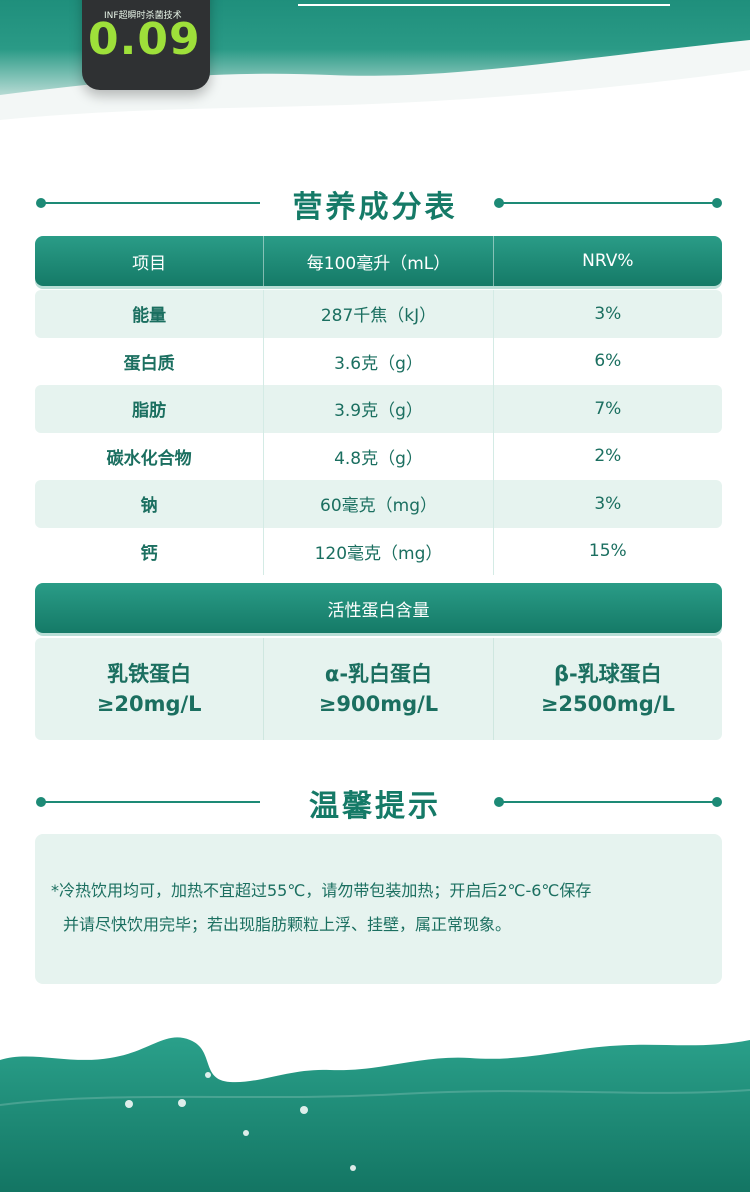  What do you see at coordinates (608, 408) in the screenshot?
I see `row-nrv: 7%` at bounding box center [608, 408].